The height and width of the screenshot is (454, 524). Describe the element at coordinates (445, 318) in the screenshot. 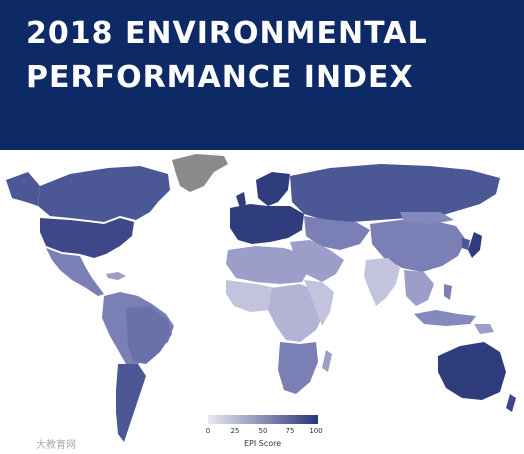

I see `region-indonesia` at that location.